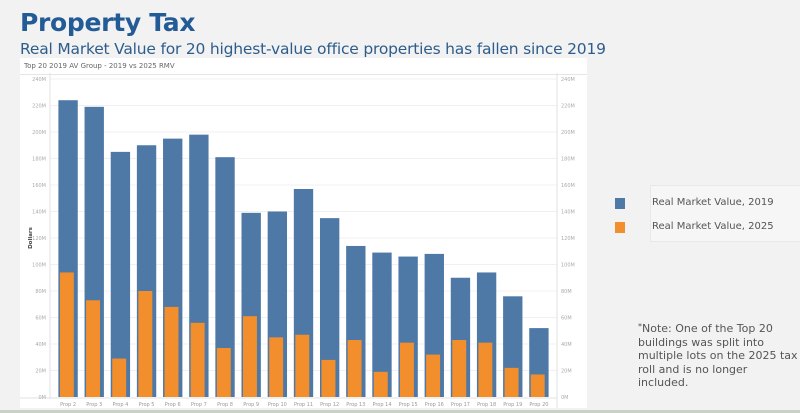 The width and height of the screenshot is (800, 413). I want to click on y-tick-label-left: 240M, so click(39, 80).